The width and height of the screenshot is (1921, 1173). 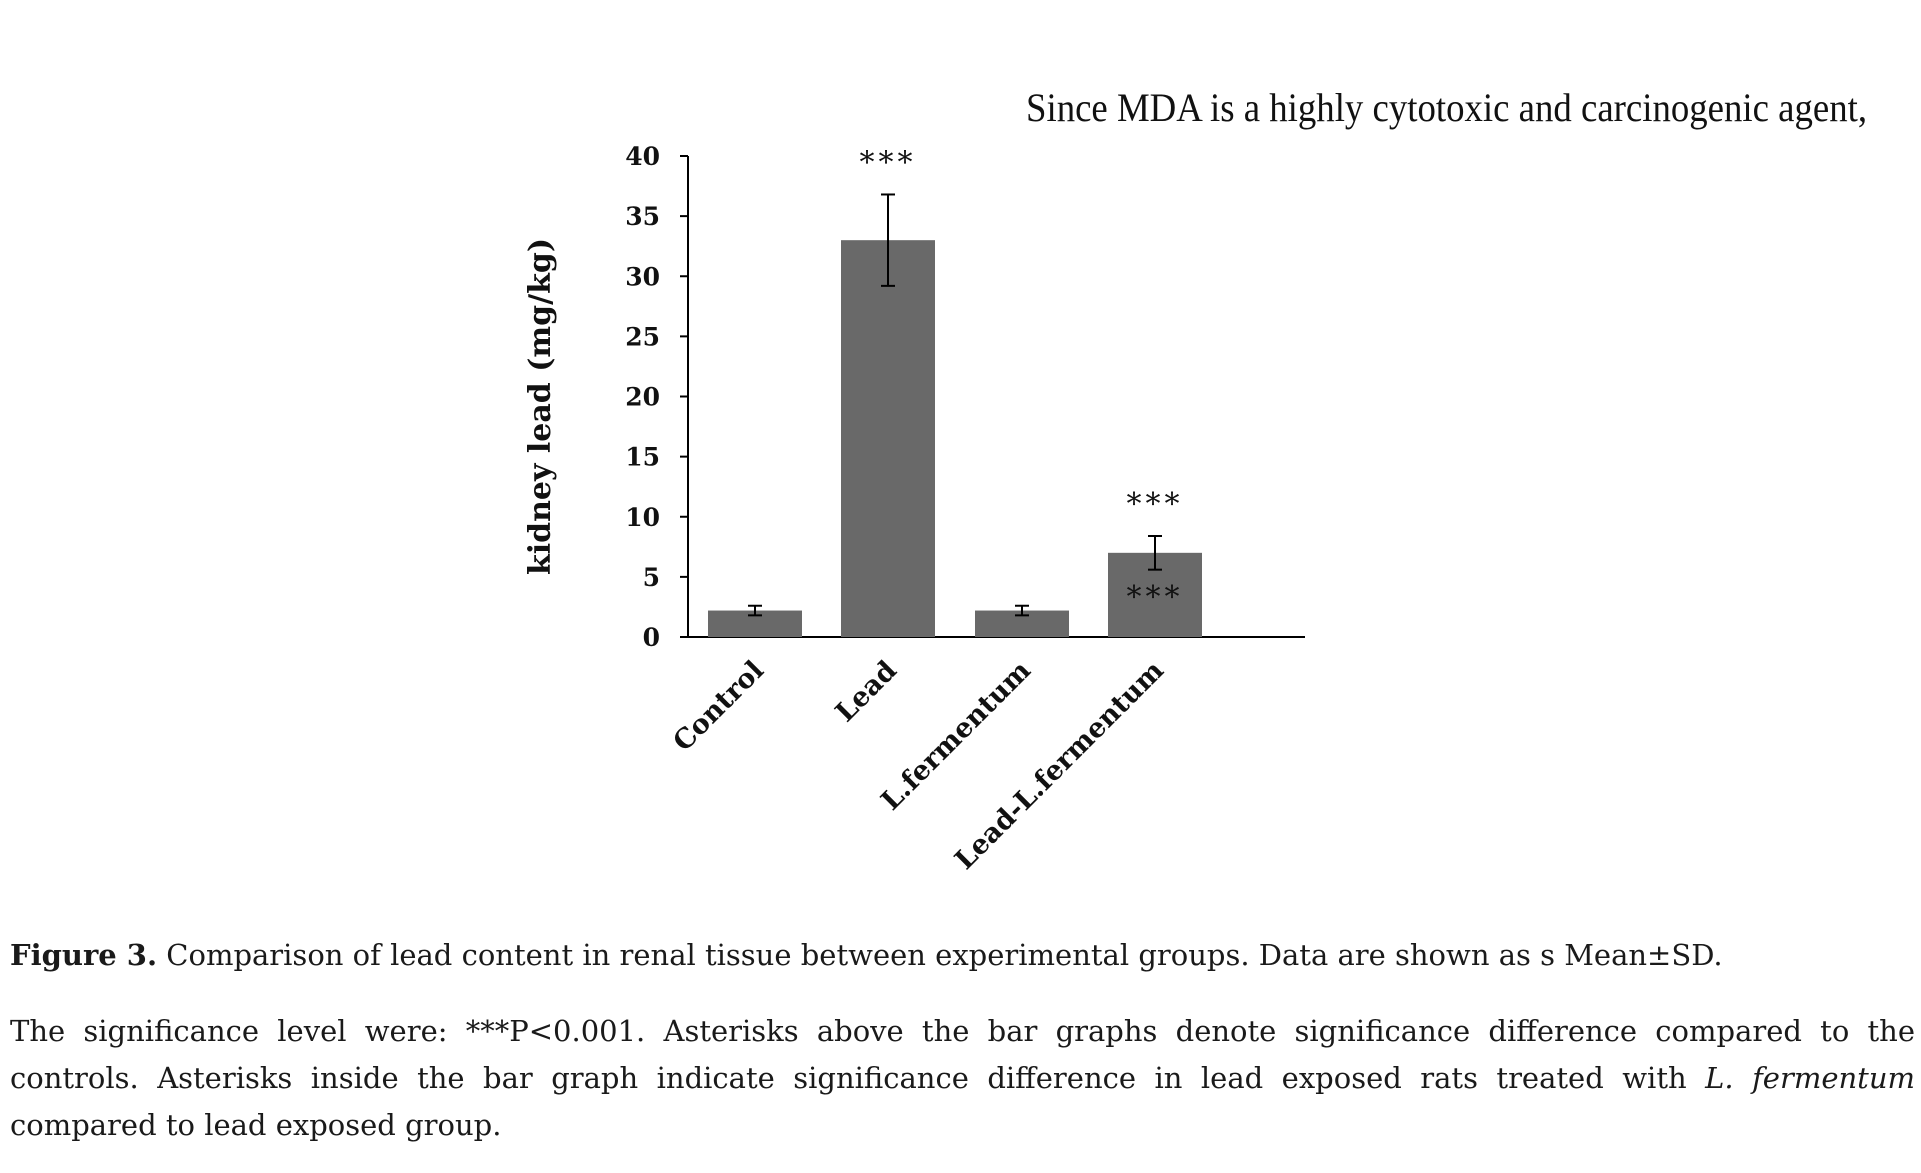 What do you see at coordinates (642, 216) in the screenshot?
I see `y-tick-label: 35` at bounding box center [642, 216].